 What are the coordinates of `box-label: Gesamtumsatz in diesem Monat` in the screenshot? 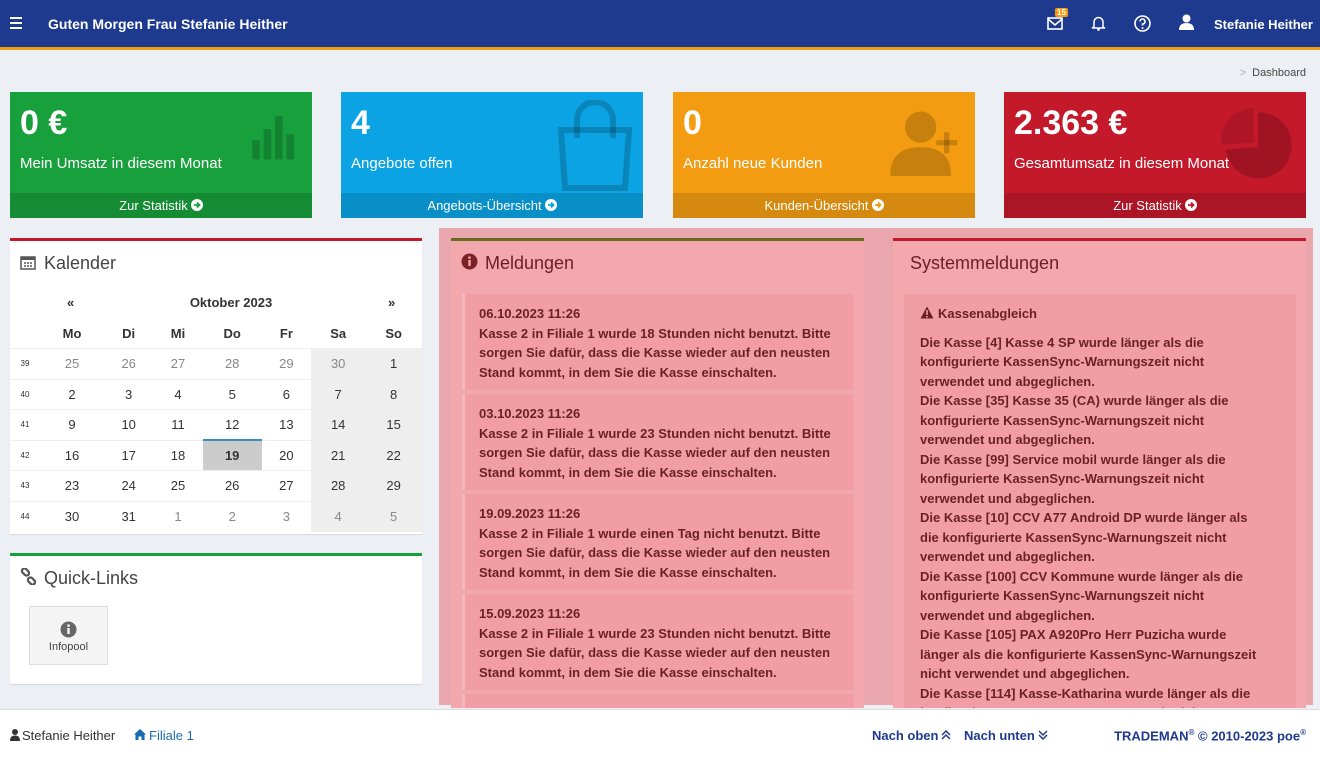 It's located at (1122, 163).